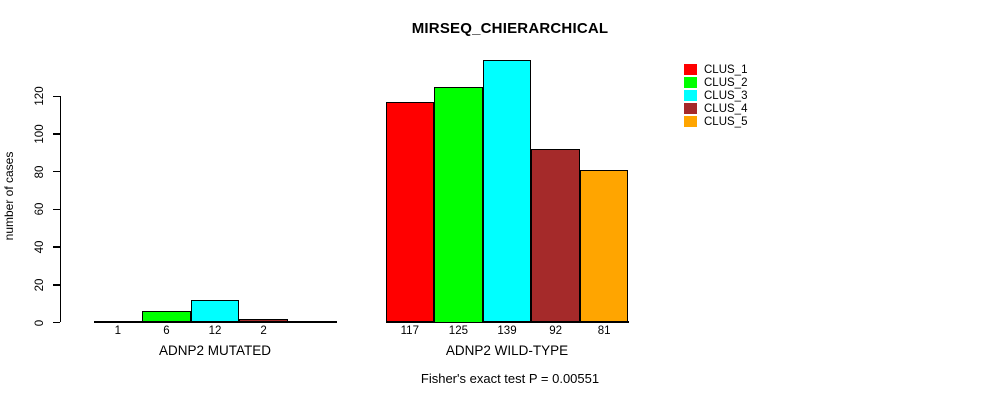 The height and width of the screenshot is (400, 990). What do you see at coordinates (263, 330) in the screenshot?
I see `bar-value-label: 2` at bounding box center [263, 330].